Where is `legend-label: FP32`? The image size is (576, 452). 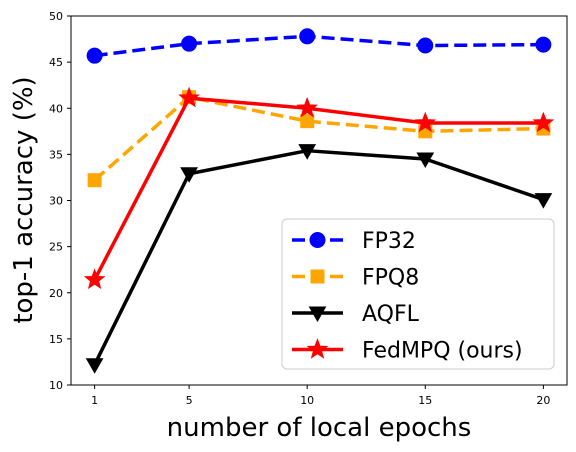
legend-label: FP32 is located at coordinates (389, 241).